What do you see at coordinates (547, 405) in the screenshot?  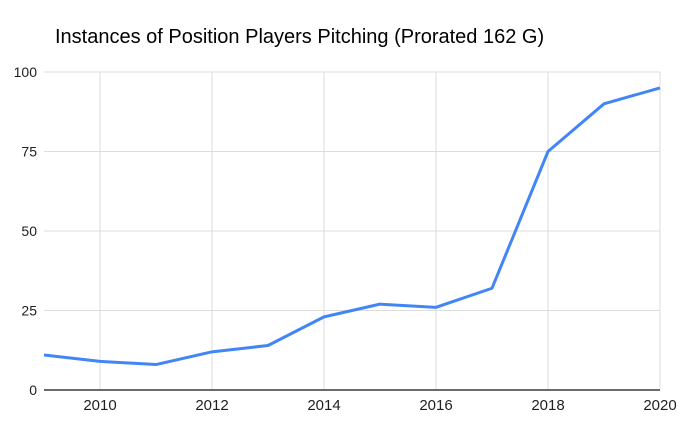 I see `x-axis-tick-label: 2018` at bounding box center [547, 405].